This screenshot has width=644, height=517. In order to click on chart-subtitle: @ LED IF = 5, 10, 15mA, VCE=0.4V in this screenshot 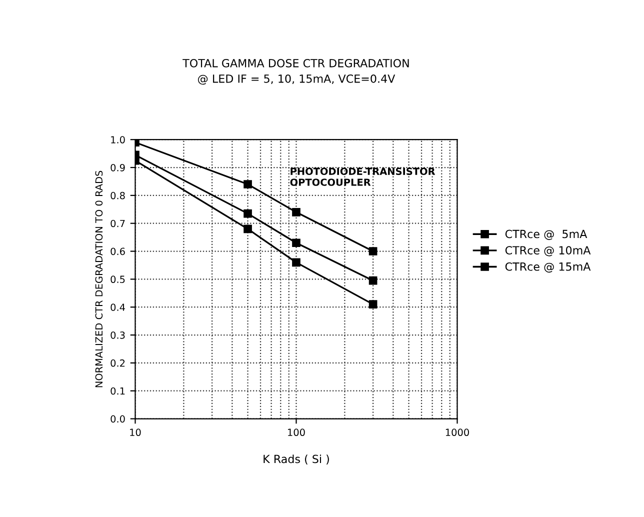, I will do `click(297, 79)`.